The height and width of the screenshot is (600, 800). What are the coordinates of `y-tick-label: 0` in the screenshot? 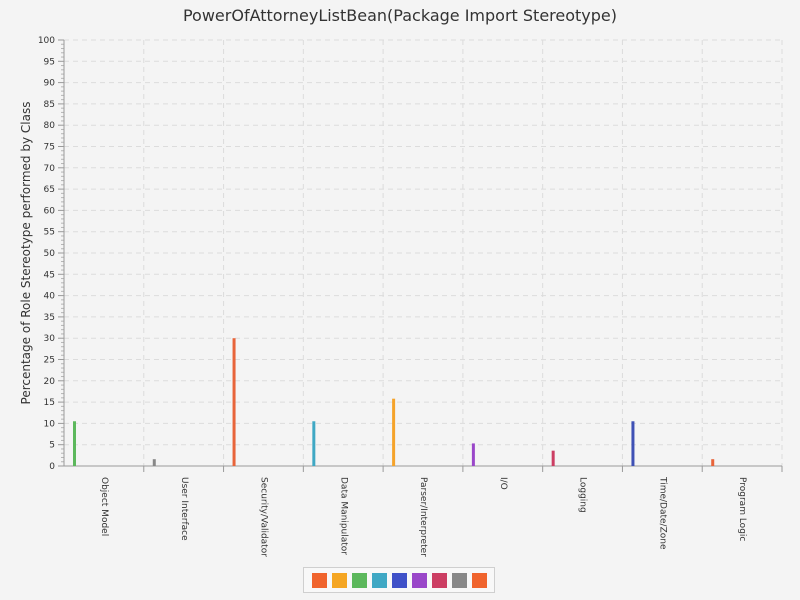 It's located at (52, 467).